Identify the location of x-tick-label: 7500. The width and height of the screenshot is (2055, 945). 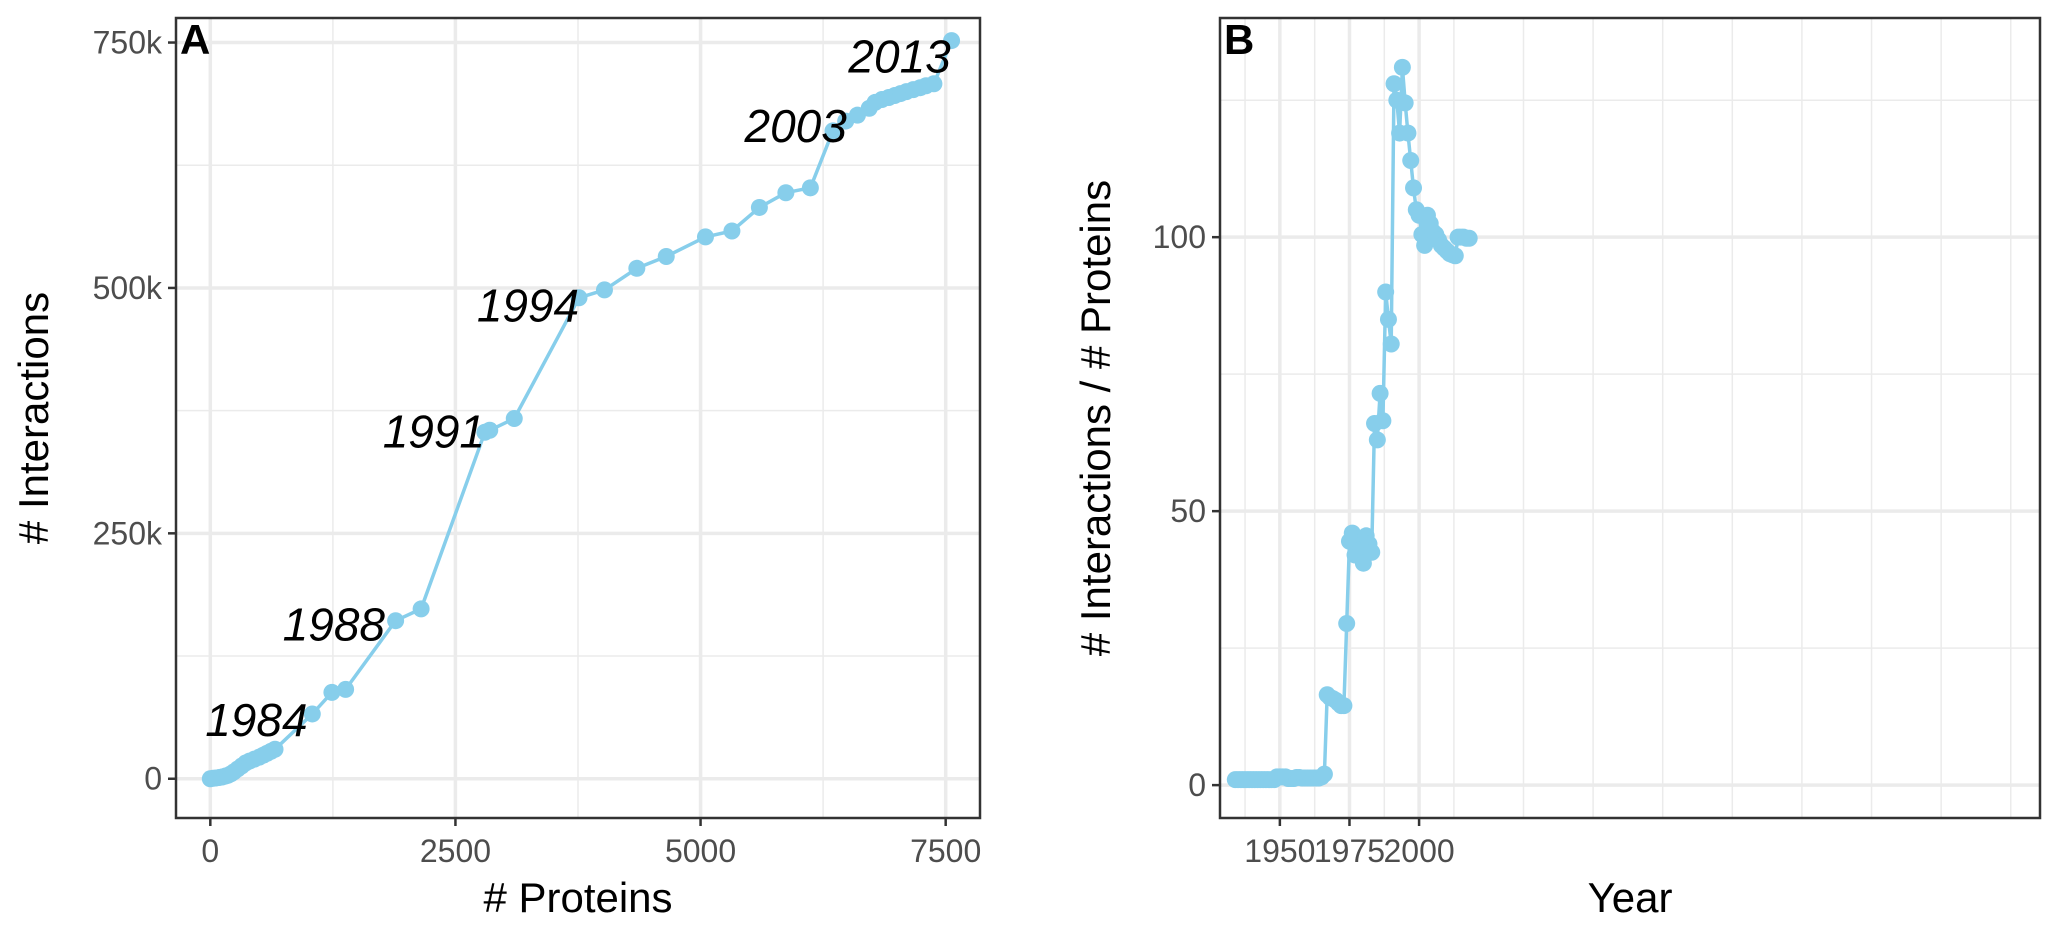
(945, 851).